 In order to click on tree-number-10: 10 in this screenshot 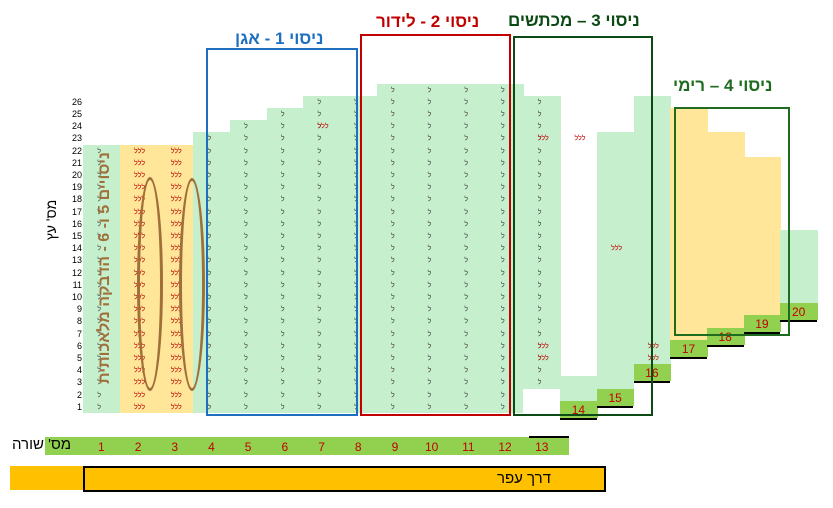, I will do `click(76, 297)`.